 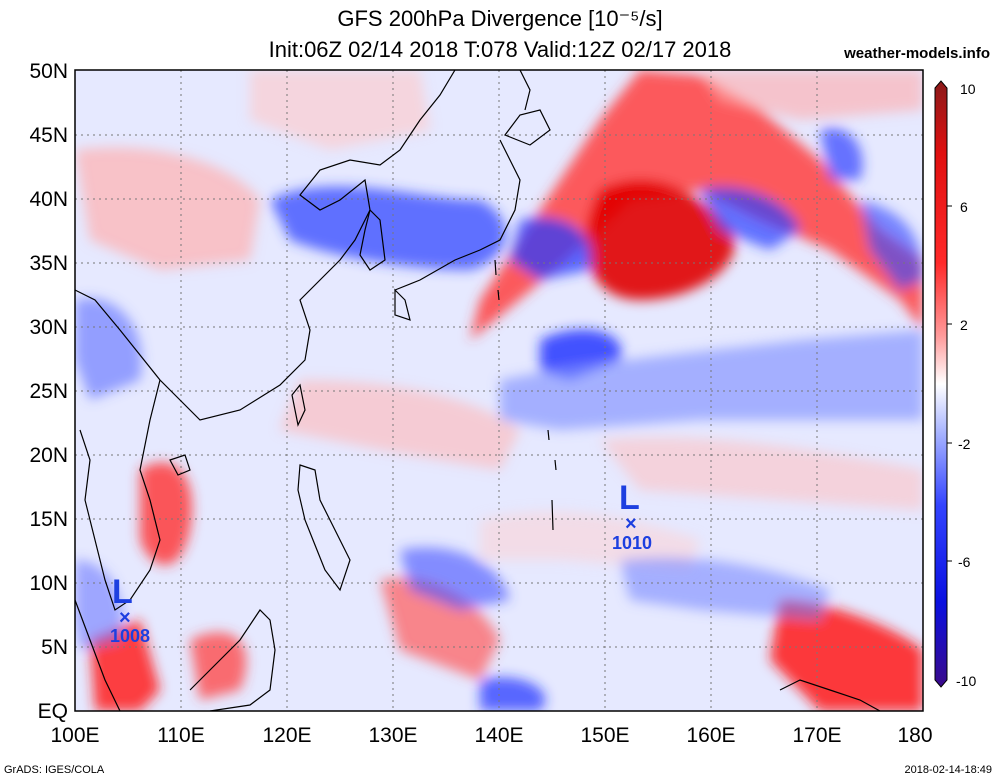 I want to click on lon-tick-label: 120E, so click(x=286, y=735).